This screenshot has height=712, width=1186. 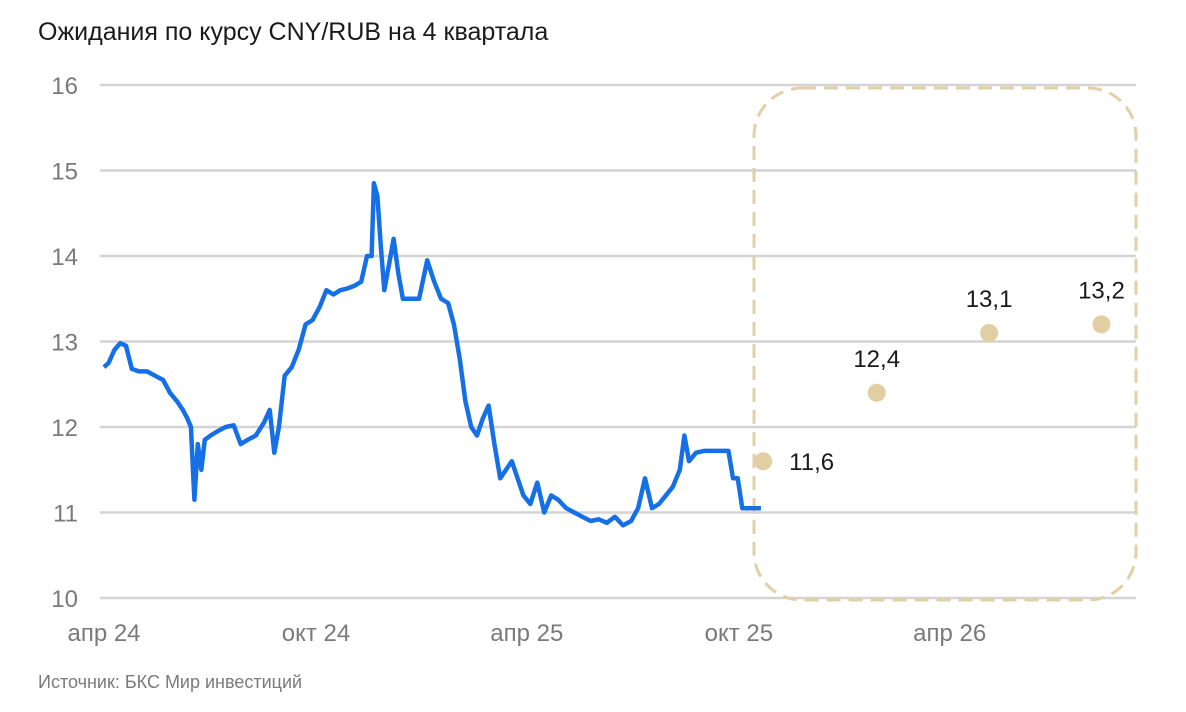 What do you see at coordinates (939, 376) in the screenshot?
I see `forecast-points: 11,6 12,4 13,1 13,2` at bounding box center [939, 376].